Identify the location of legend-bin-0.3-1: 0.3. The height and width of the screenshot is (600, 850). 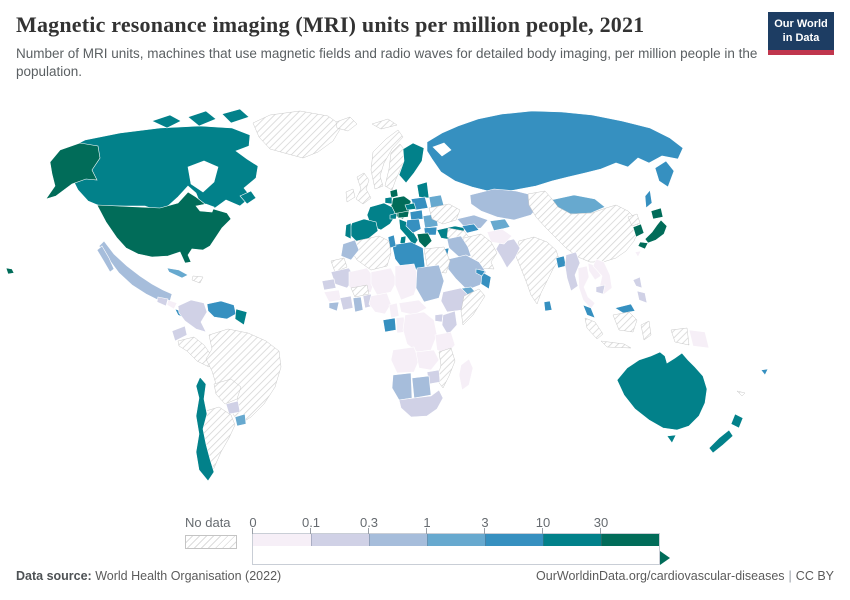
(393, 530).